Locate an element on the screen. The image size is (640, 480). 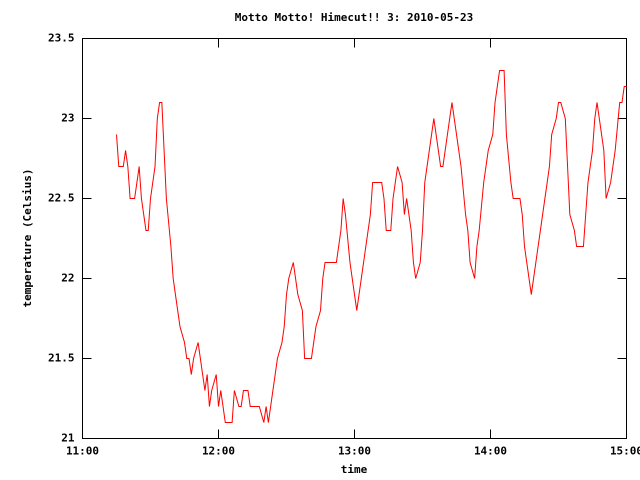
y-axis-label: temperature (Celsius) is located at coordinates (27, 237).